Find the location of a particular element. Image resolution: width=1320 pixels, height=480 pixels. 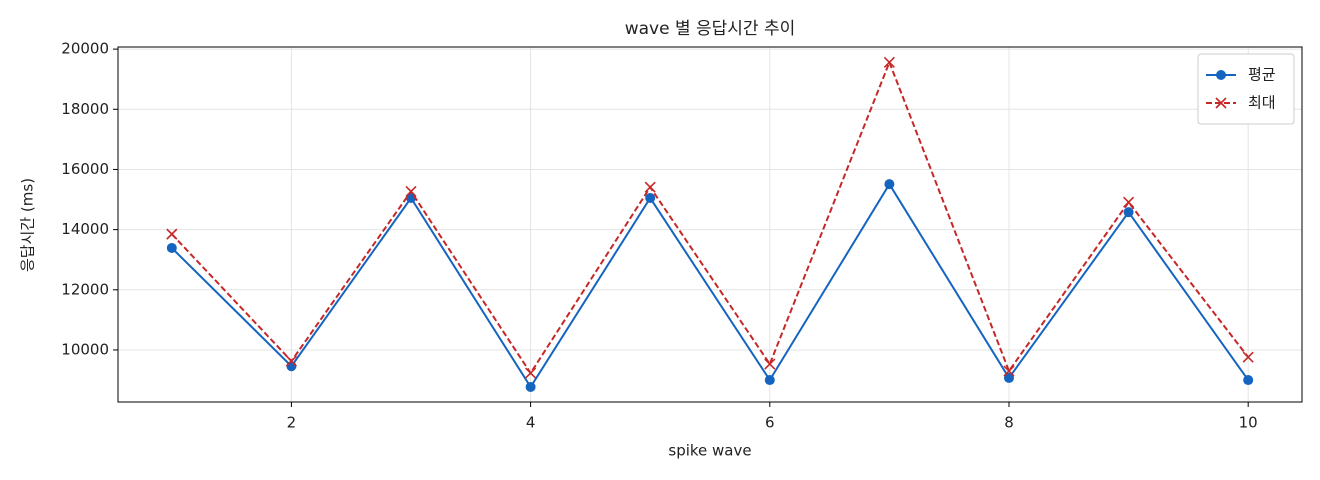

legend-box is located at coordinates (1246, 89).